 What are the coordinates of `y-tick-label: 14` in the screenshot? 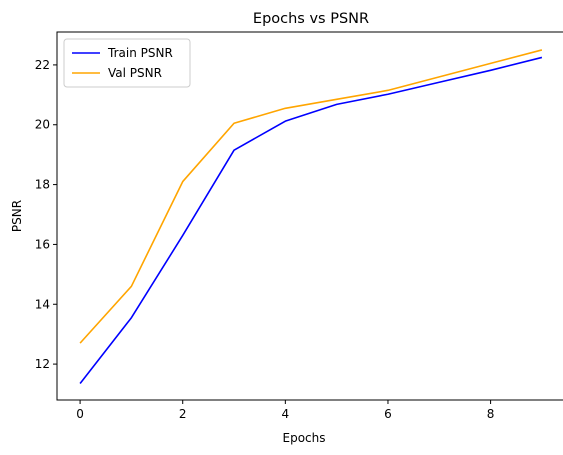 It's located at (42, 304).